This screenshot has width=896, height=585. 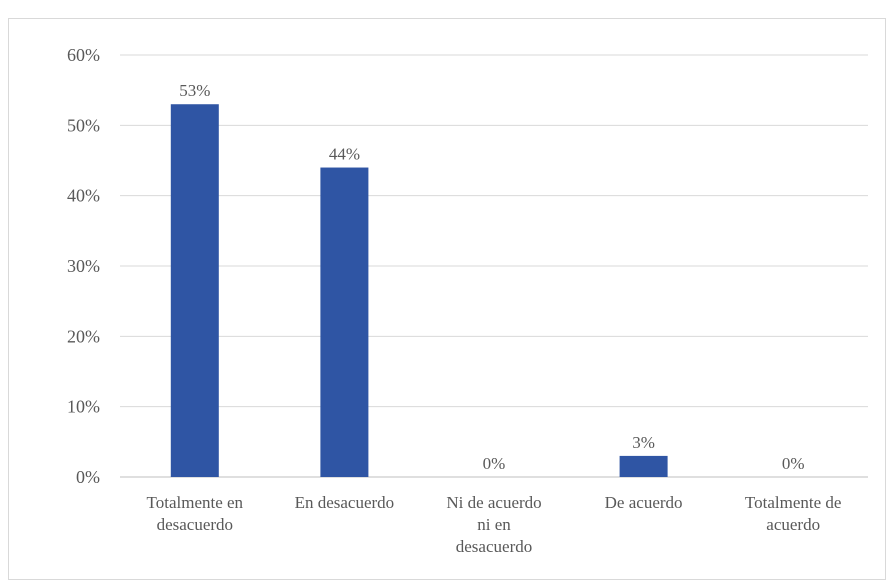 I want to click on data-label: 44%, so click(x=344, y=154).